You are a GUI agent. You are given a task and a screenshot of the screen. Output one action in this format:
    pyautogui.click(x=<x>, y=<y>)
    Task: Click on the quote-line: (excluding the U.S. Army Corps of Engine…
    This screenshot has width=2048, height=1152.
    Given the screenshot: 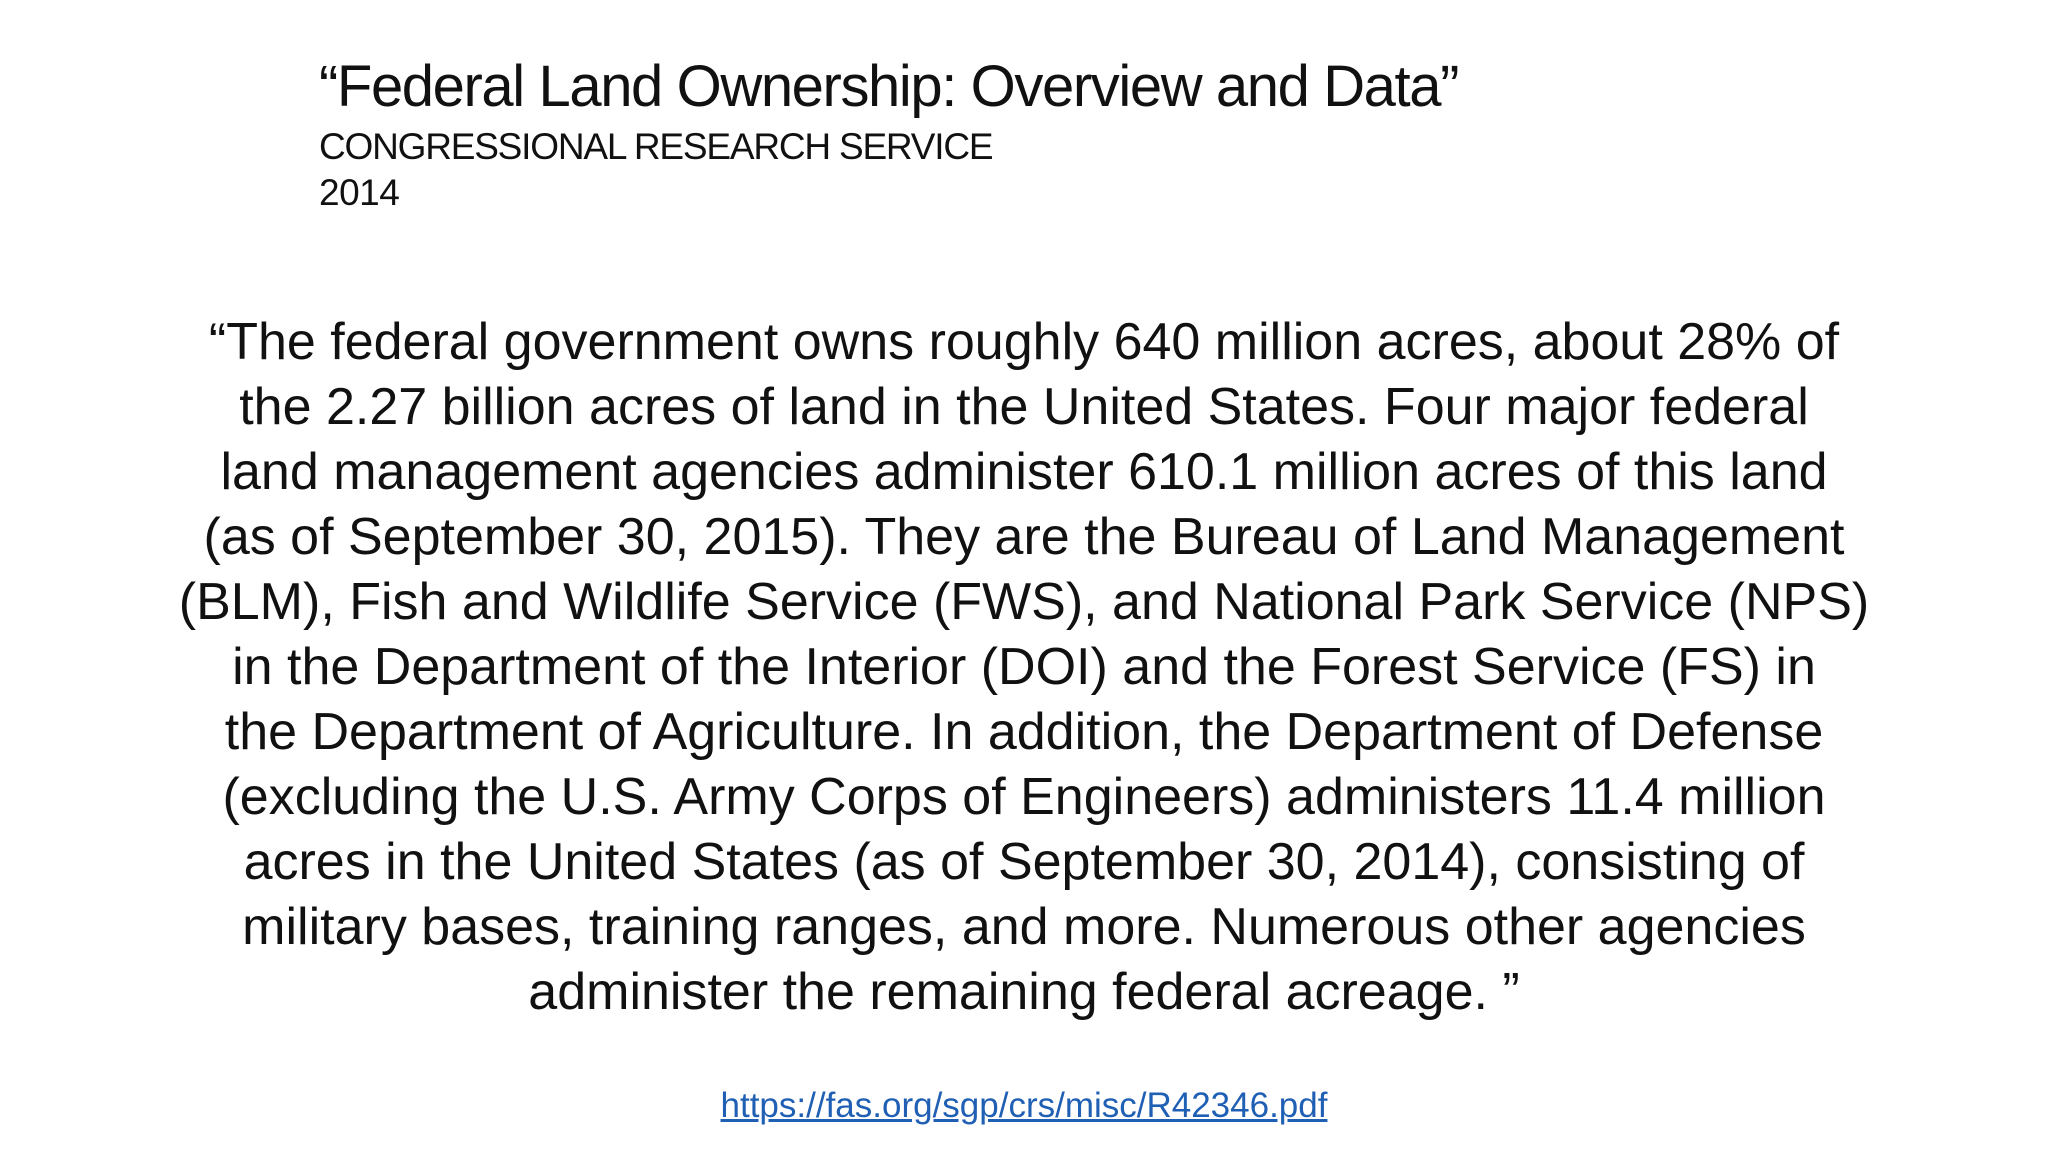 What is the action you would take?
    pyautogui.click(x=1024, y=797)
    